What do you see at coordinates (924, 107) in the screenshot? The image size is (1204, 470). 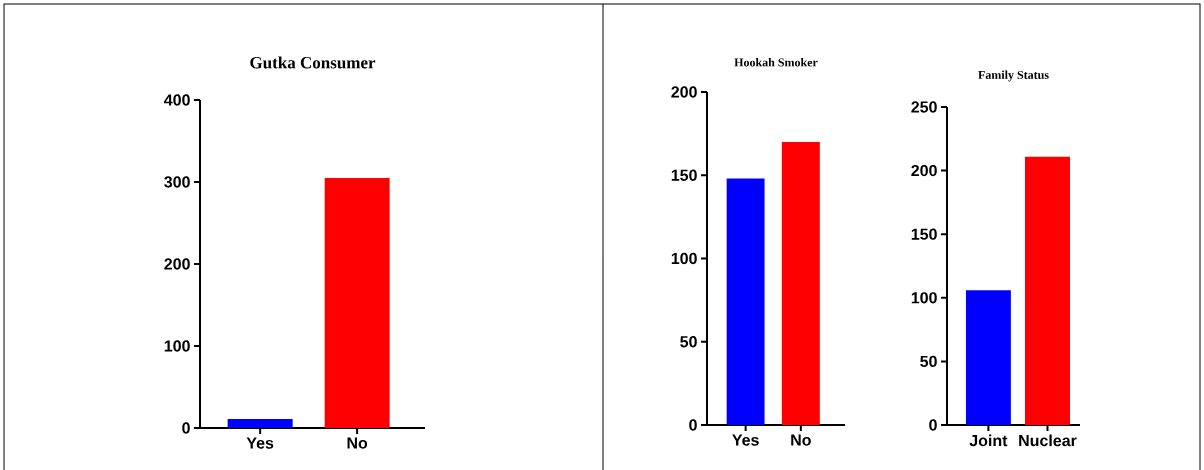 I see `y-tick-label: 250` at bounding box center [924, 107].